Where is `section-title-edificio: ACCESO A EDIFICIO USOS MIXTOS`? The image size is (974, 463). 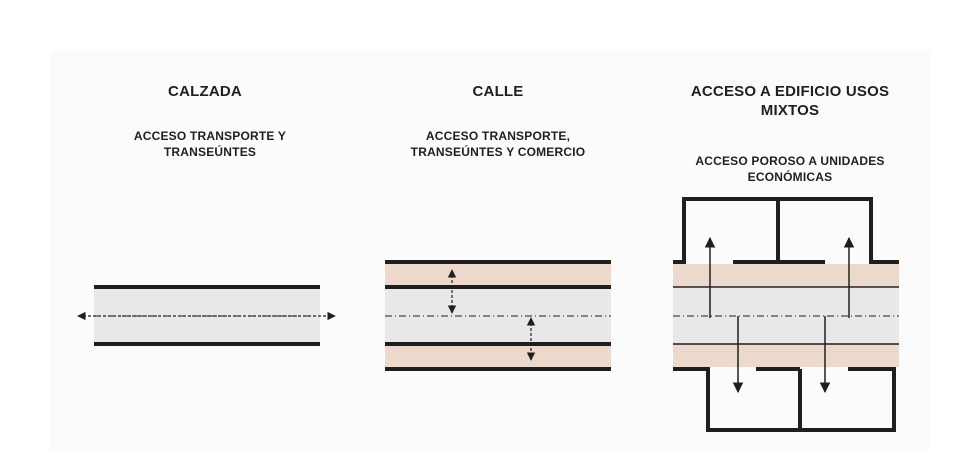 section-title-edificio: ACCESO A EDIFICIO USOS MIXTOS is located at coordinates (790, 101).